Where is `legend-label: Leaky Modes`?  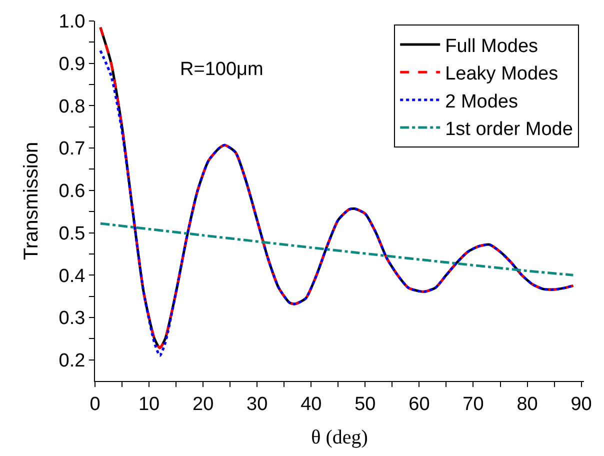 legend-label: Leaky Modes is located at coordinates (501, 74).